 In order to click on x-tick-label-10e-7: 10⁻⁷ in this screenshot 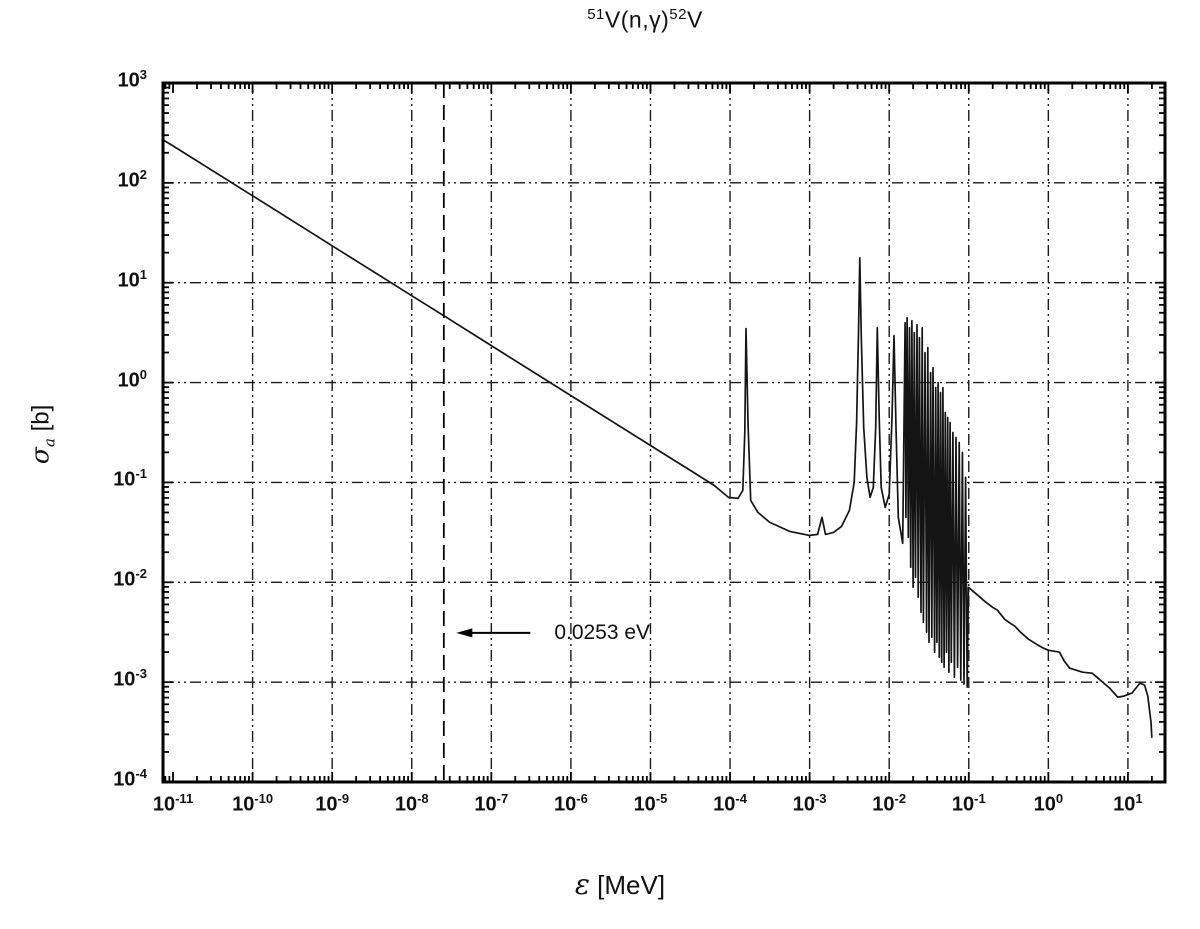, I will do `click(491, 803)`.